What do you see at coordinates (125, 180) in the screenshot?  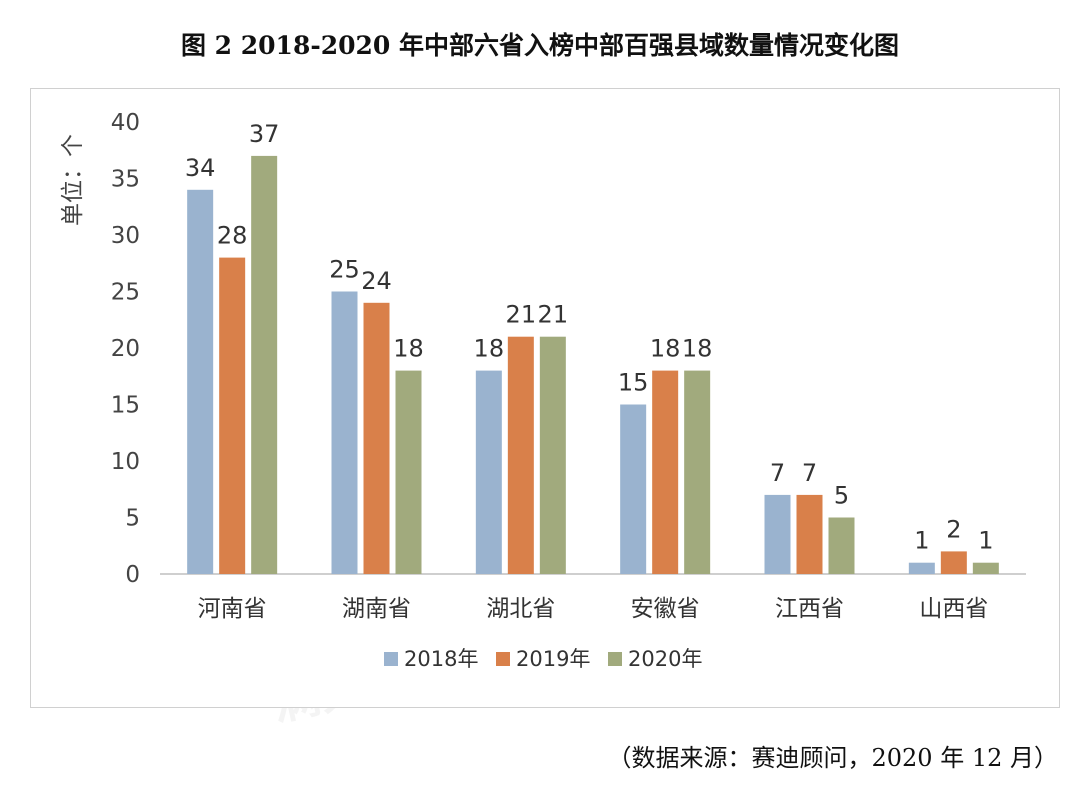 I see `y-tick-label: 35` at bounding box center [125, 180].